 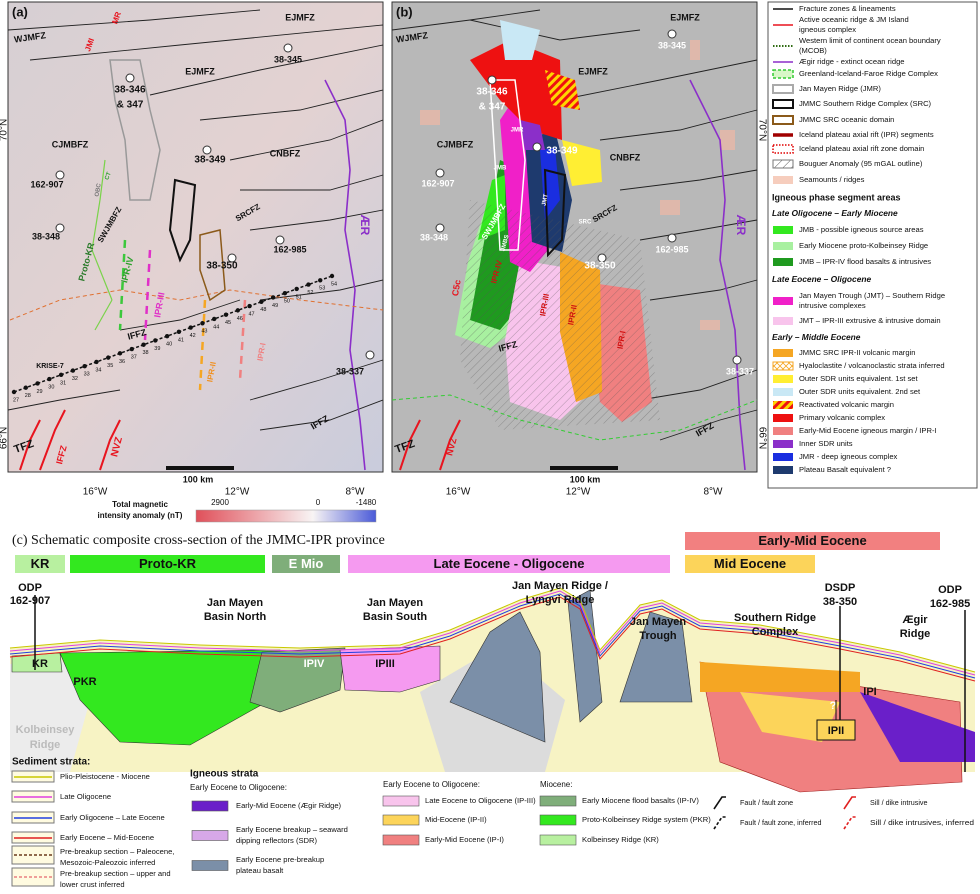 What do you see at coordinates (671, 249) in the screenshot?
I see `map-label: 162-985` at bounding box center [671, 249].